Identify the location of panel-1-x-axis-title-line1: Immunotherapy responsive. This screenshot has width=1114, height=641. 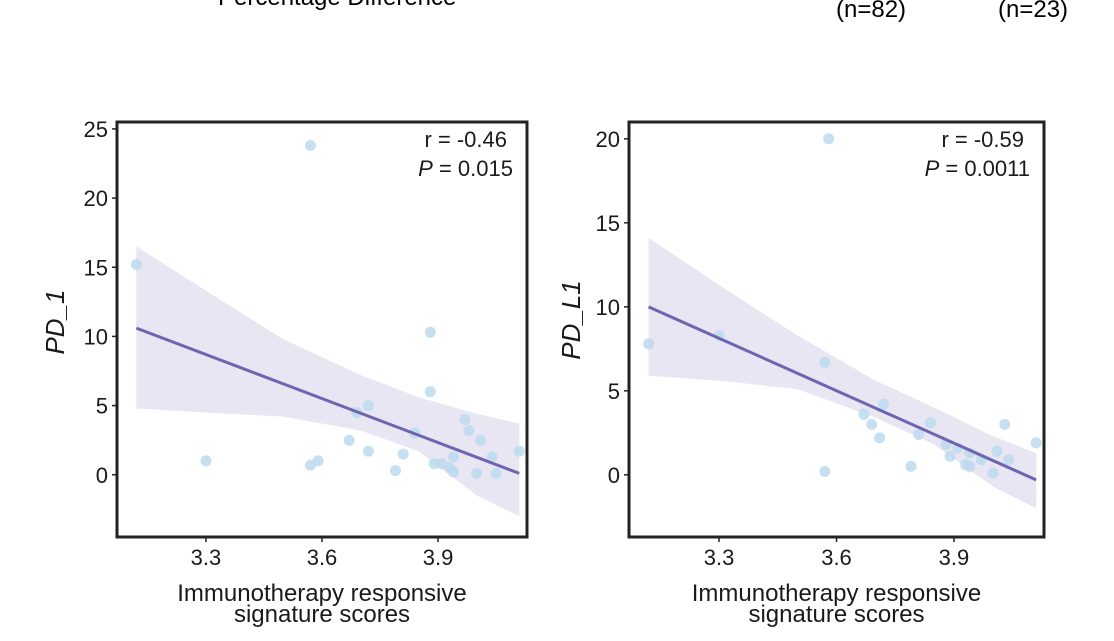
(321, 593).